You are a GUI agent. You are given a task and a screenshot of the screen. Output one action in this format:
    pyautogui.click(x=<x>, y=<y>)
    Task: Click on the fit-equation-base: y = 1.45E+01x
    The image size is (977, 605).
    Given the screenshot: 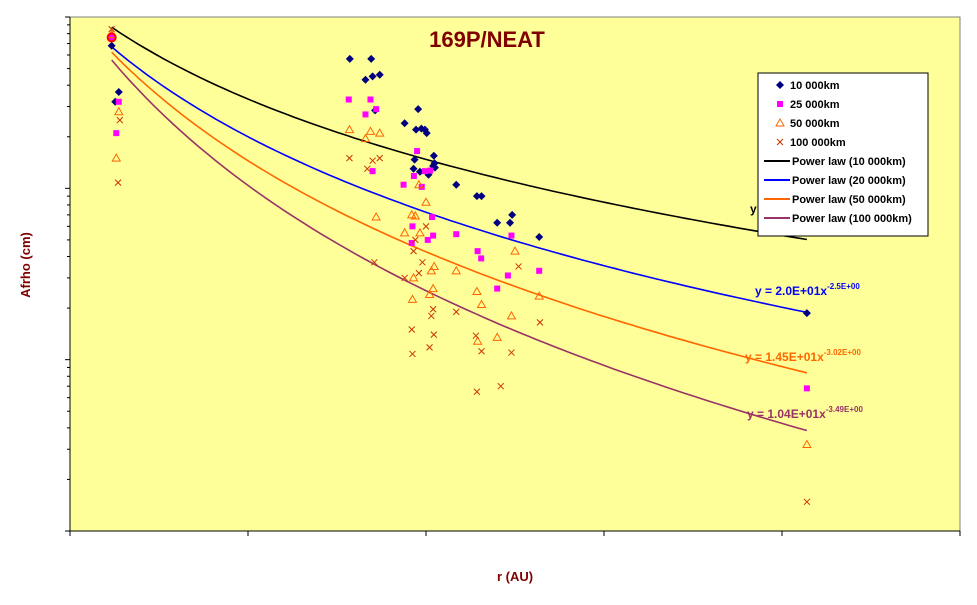 What is the action you would take?
    pyautogui.click(x=784, y=357)
    